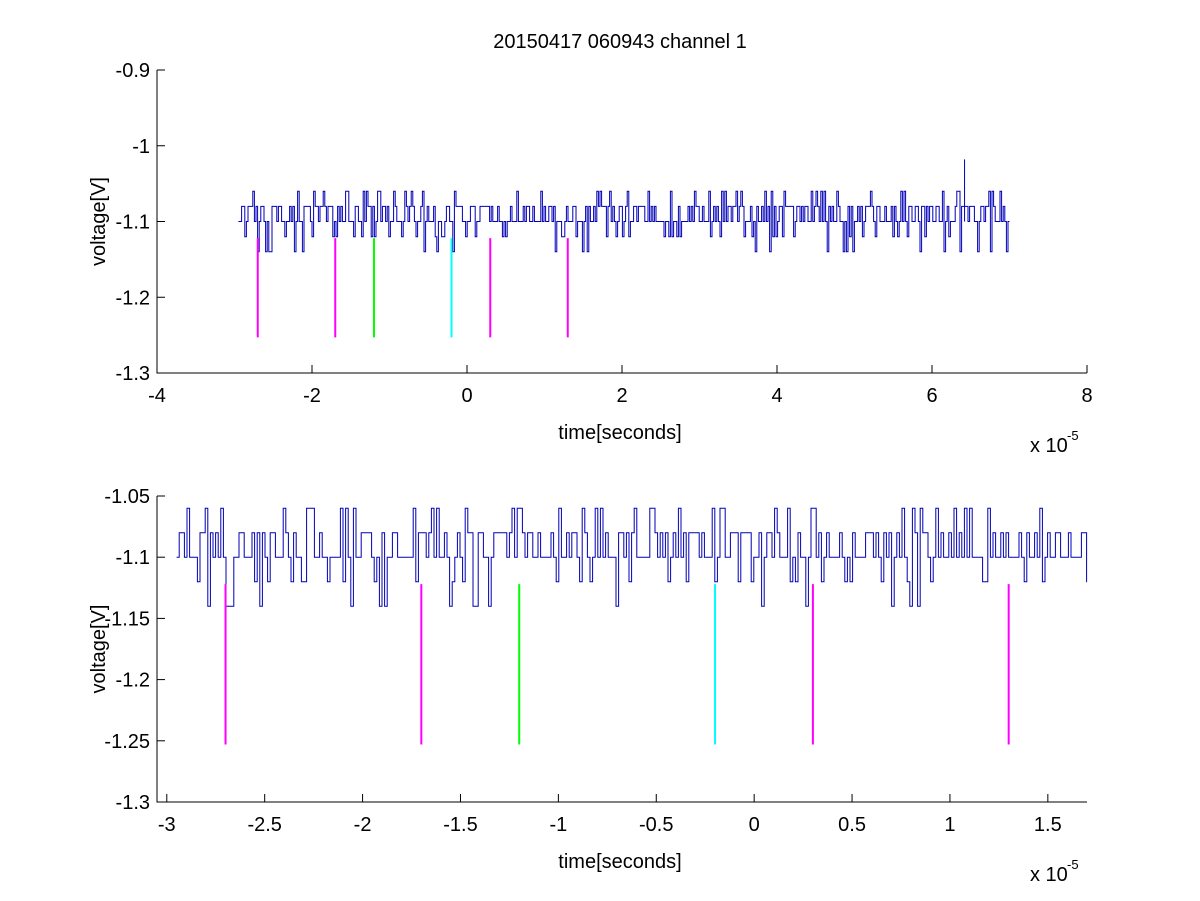 Image resolution: width=1200 pixels, height=901 pixels. What do you see at coordinates (1086, 396) in the screenshot?
I see `x-tick-label: 8` at bounding box center [1086, 396].